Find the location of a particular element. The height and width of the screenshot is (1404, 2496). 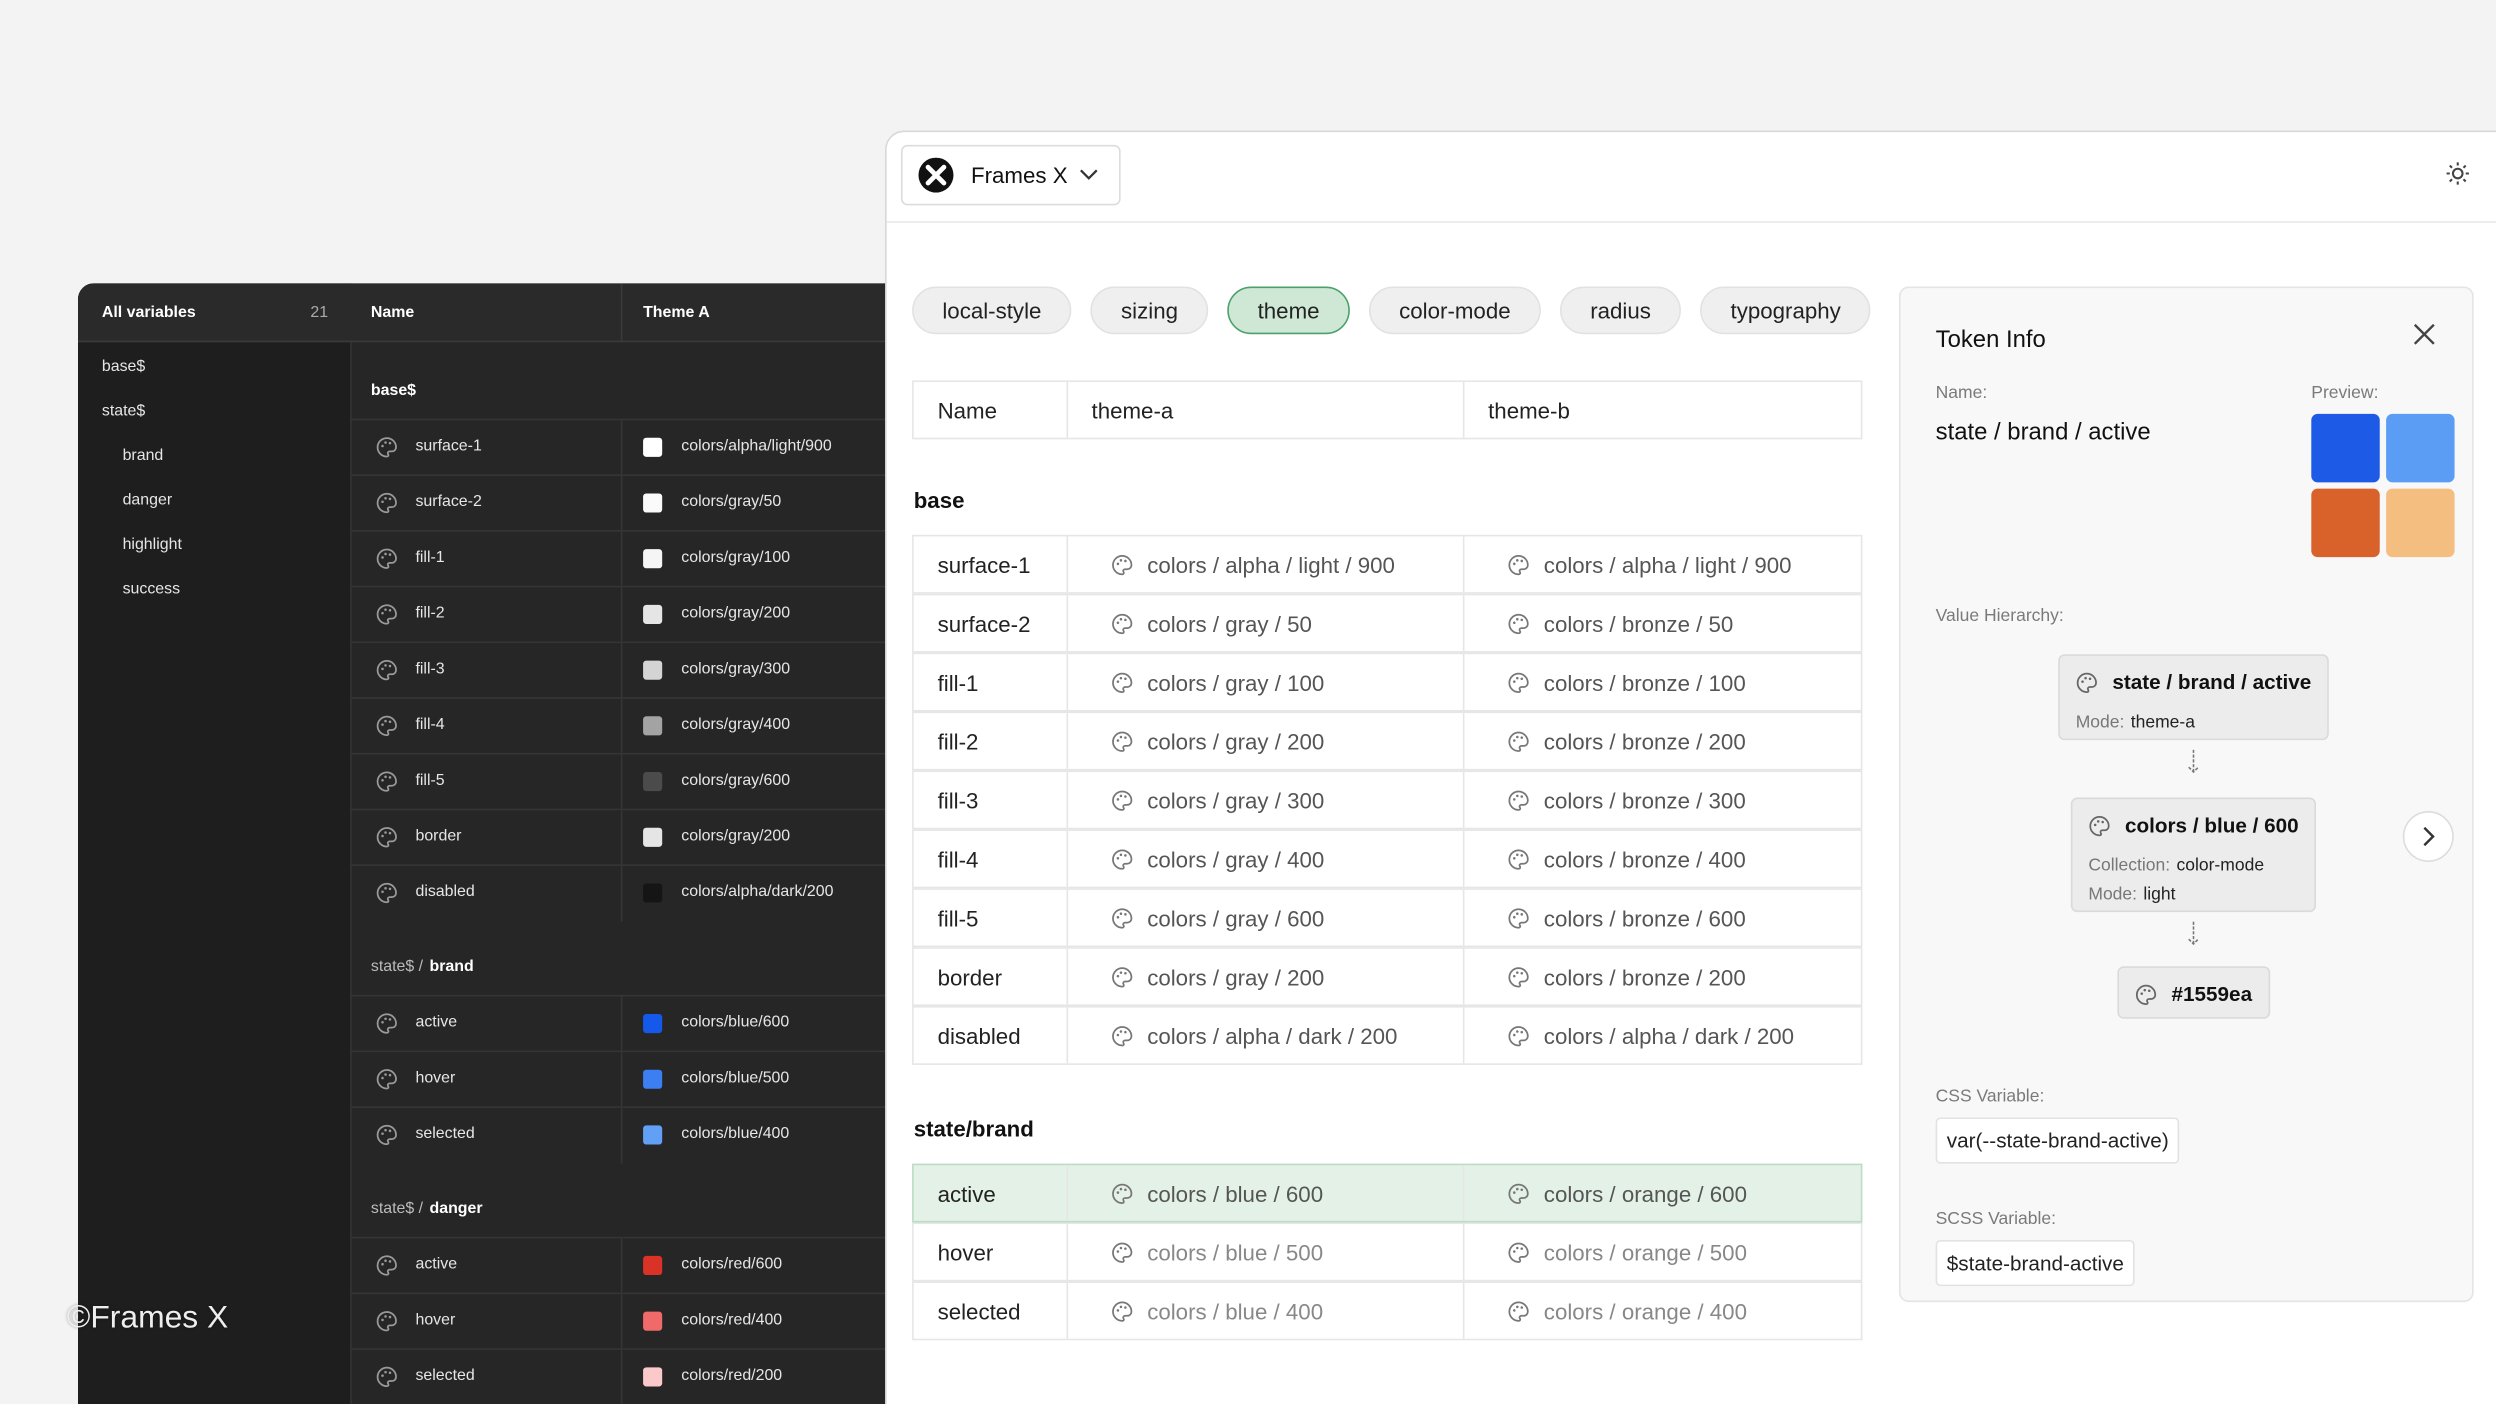

tab: sizing is located at coordinates (1149, 310).